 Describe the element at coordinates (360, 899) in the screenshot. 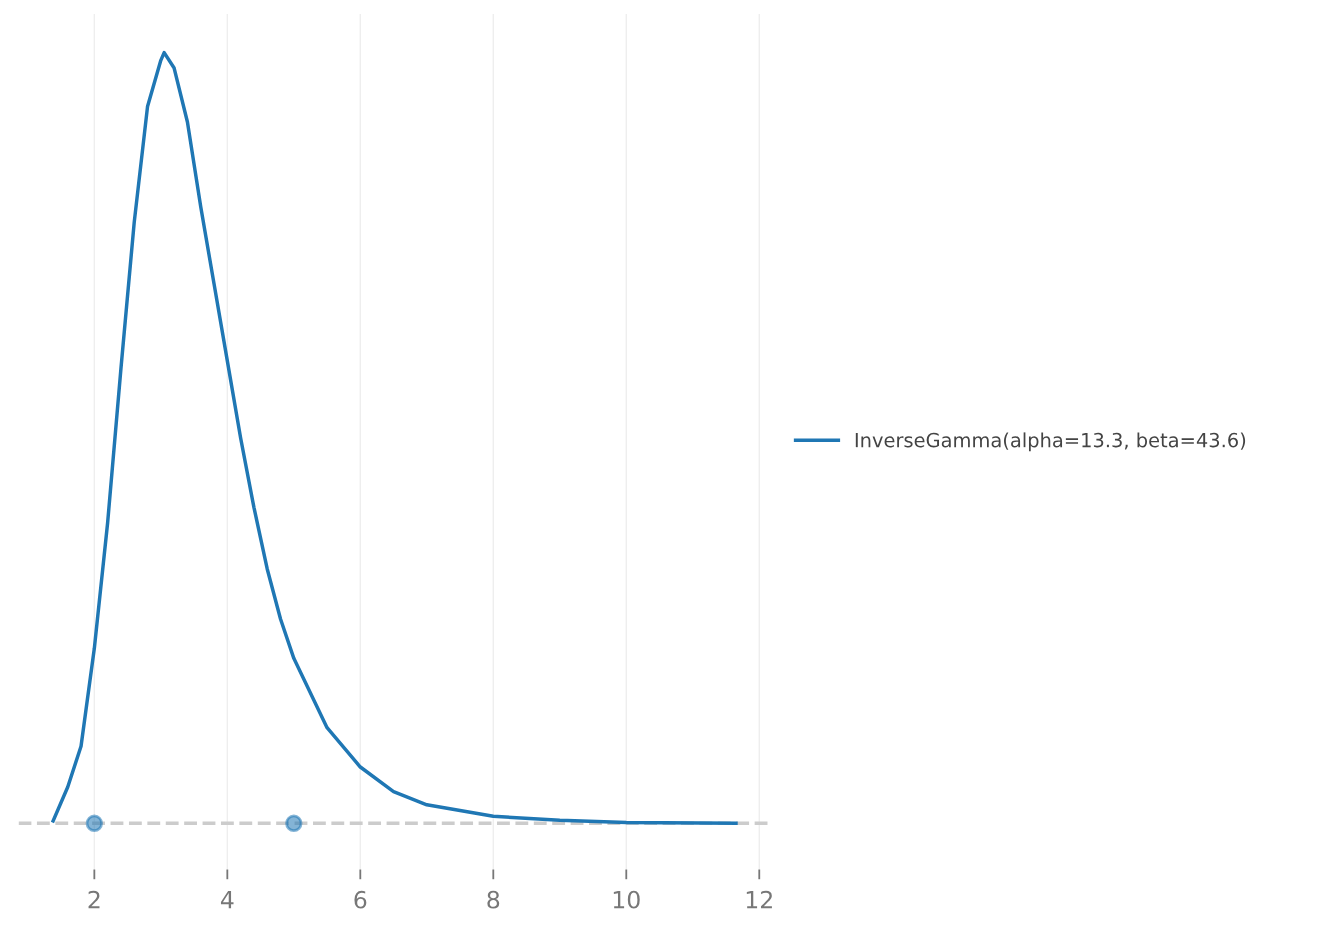

I see `x-tick-label: 6` at that location.